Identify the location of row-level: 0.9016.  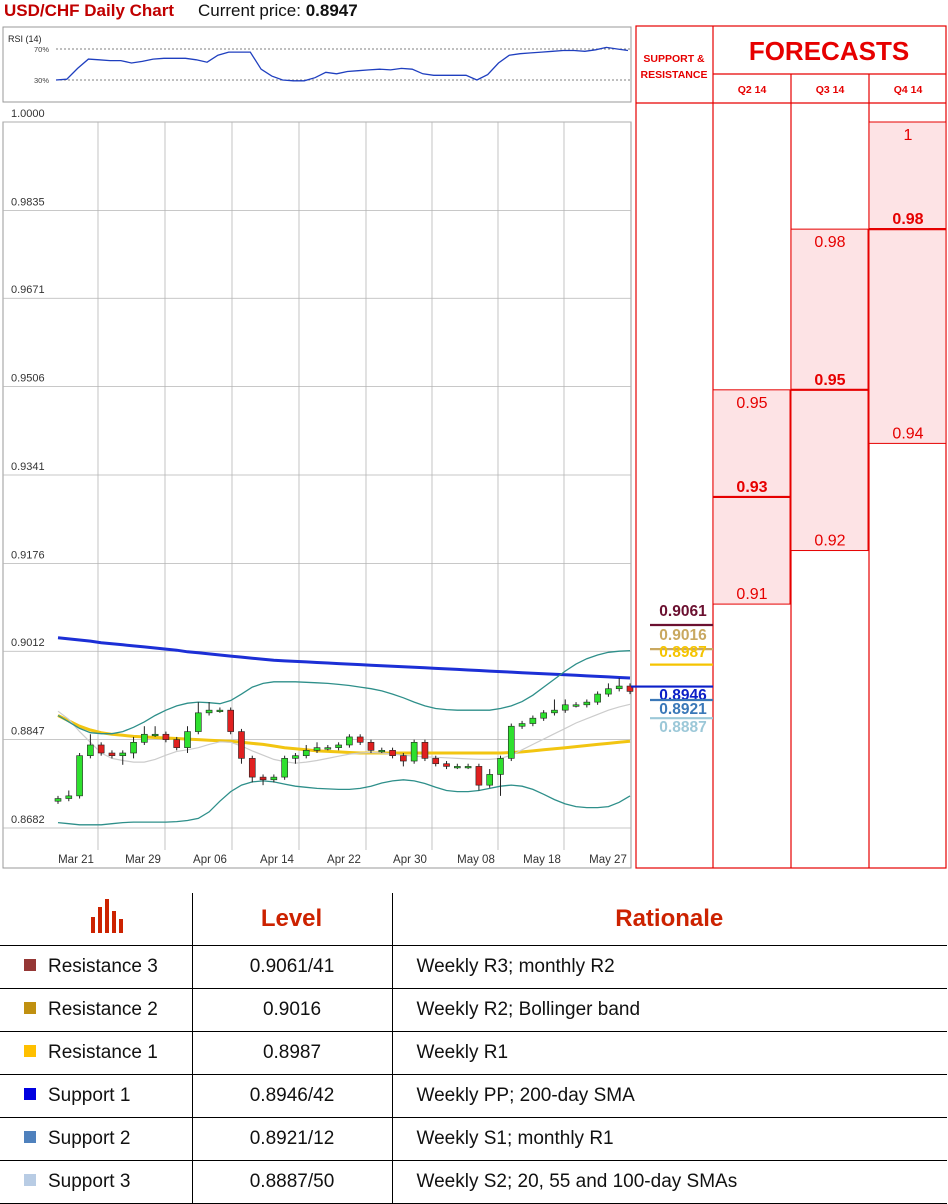
(291, 1010).